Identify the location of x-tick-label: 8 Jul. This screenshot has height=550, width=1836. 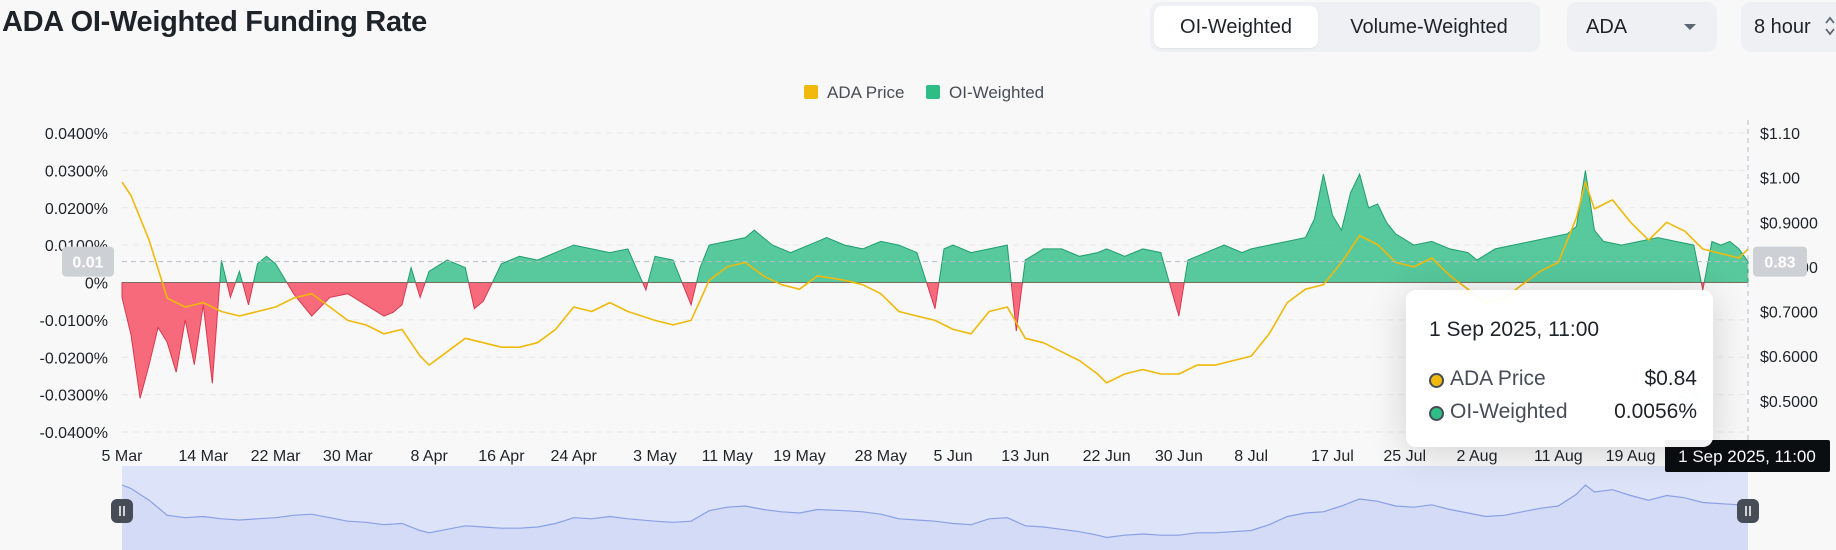
(1251, 456).